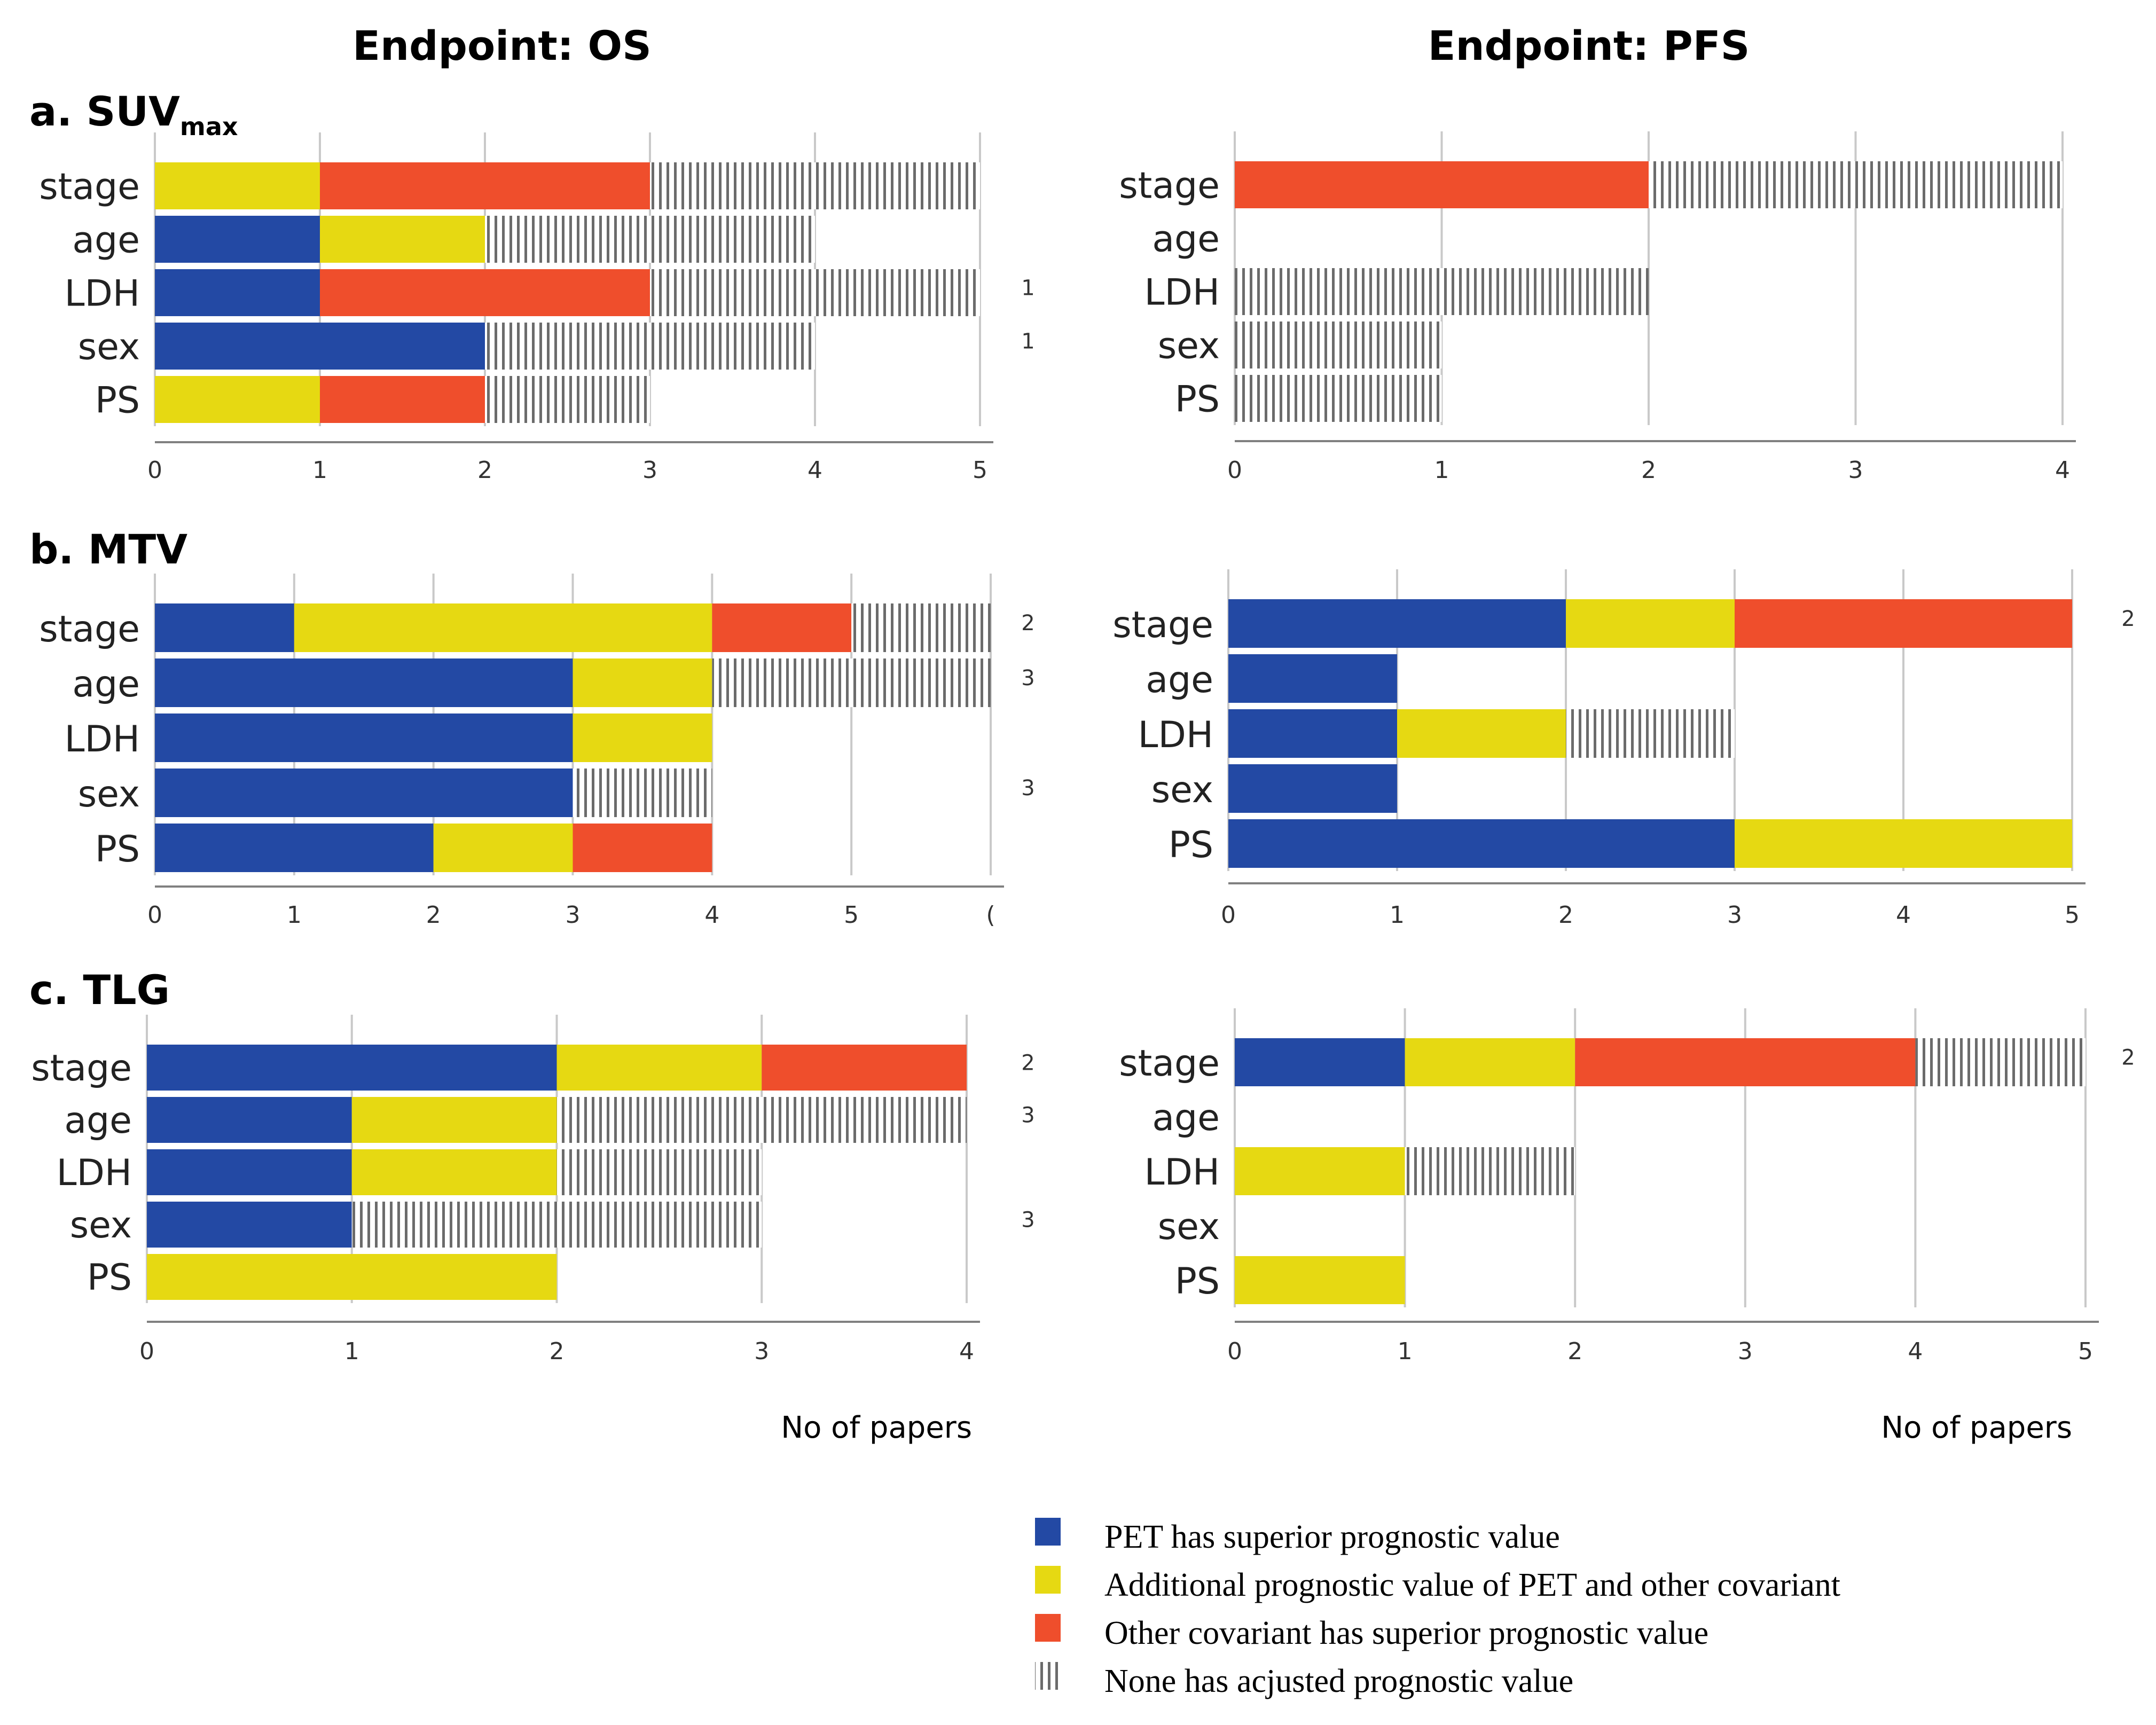  Describe the element at coordinates (1048, 1676) in the screenshot. I see `legend-swatch-hatch` at that location.